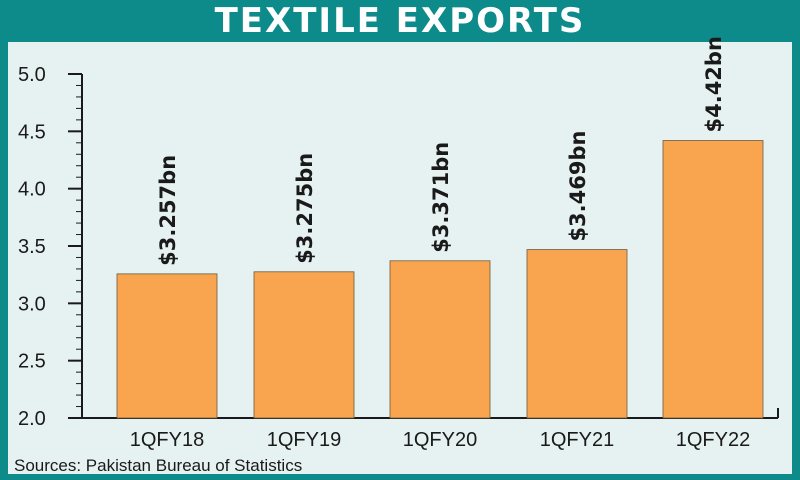 The image size is (800, 480). Describe the element at coordinates (32, 419) in the screenshot. I see `y-tick-label: 2.0` at that location.